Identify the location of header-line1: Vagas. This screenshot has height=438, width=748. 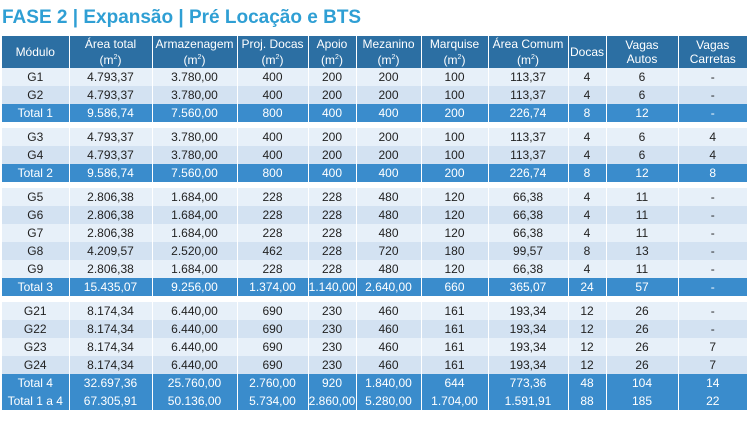
(642, 45).